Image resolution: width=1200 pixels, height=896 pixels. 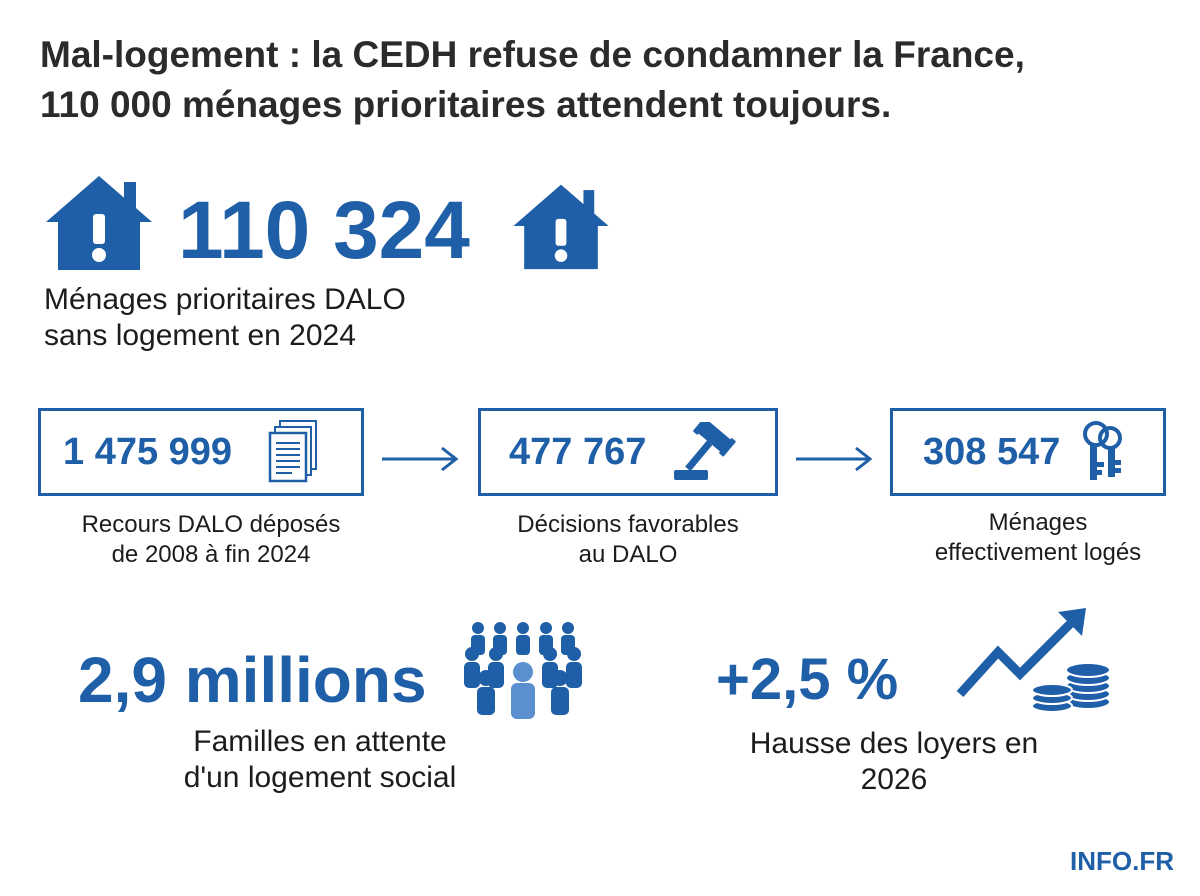 What do you see at coordinates (1038, 537) in the screenshot?
I see `pipeline-label: Ménages effectivement logés` at bounding box center [1038, 537].